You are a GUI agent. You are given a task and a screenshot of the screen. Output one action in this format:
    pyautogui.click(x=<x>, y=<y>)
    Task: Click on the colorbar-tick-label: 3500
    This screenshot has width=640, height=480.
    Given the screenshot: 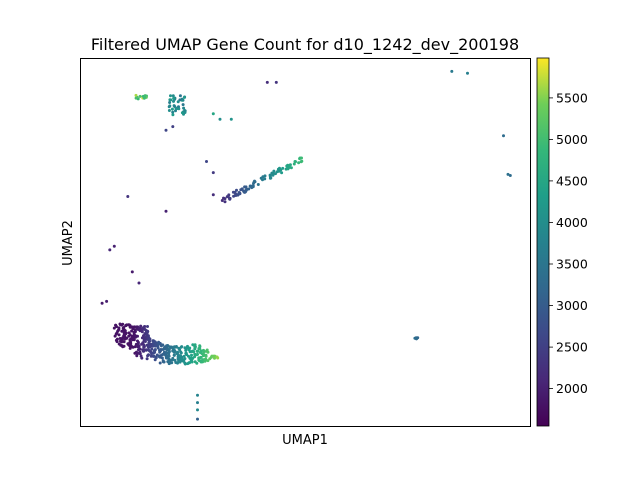 What is the action you would take?
    pyautogui.click(x=572, y=264)
    